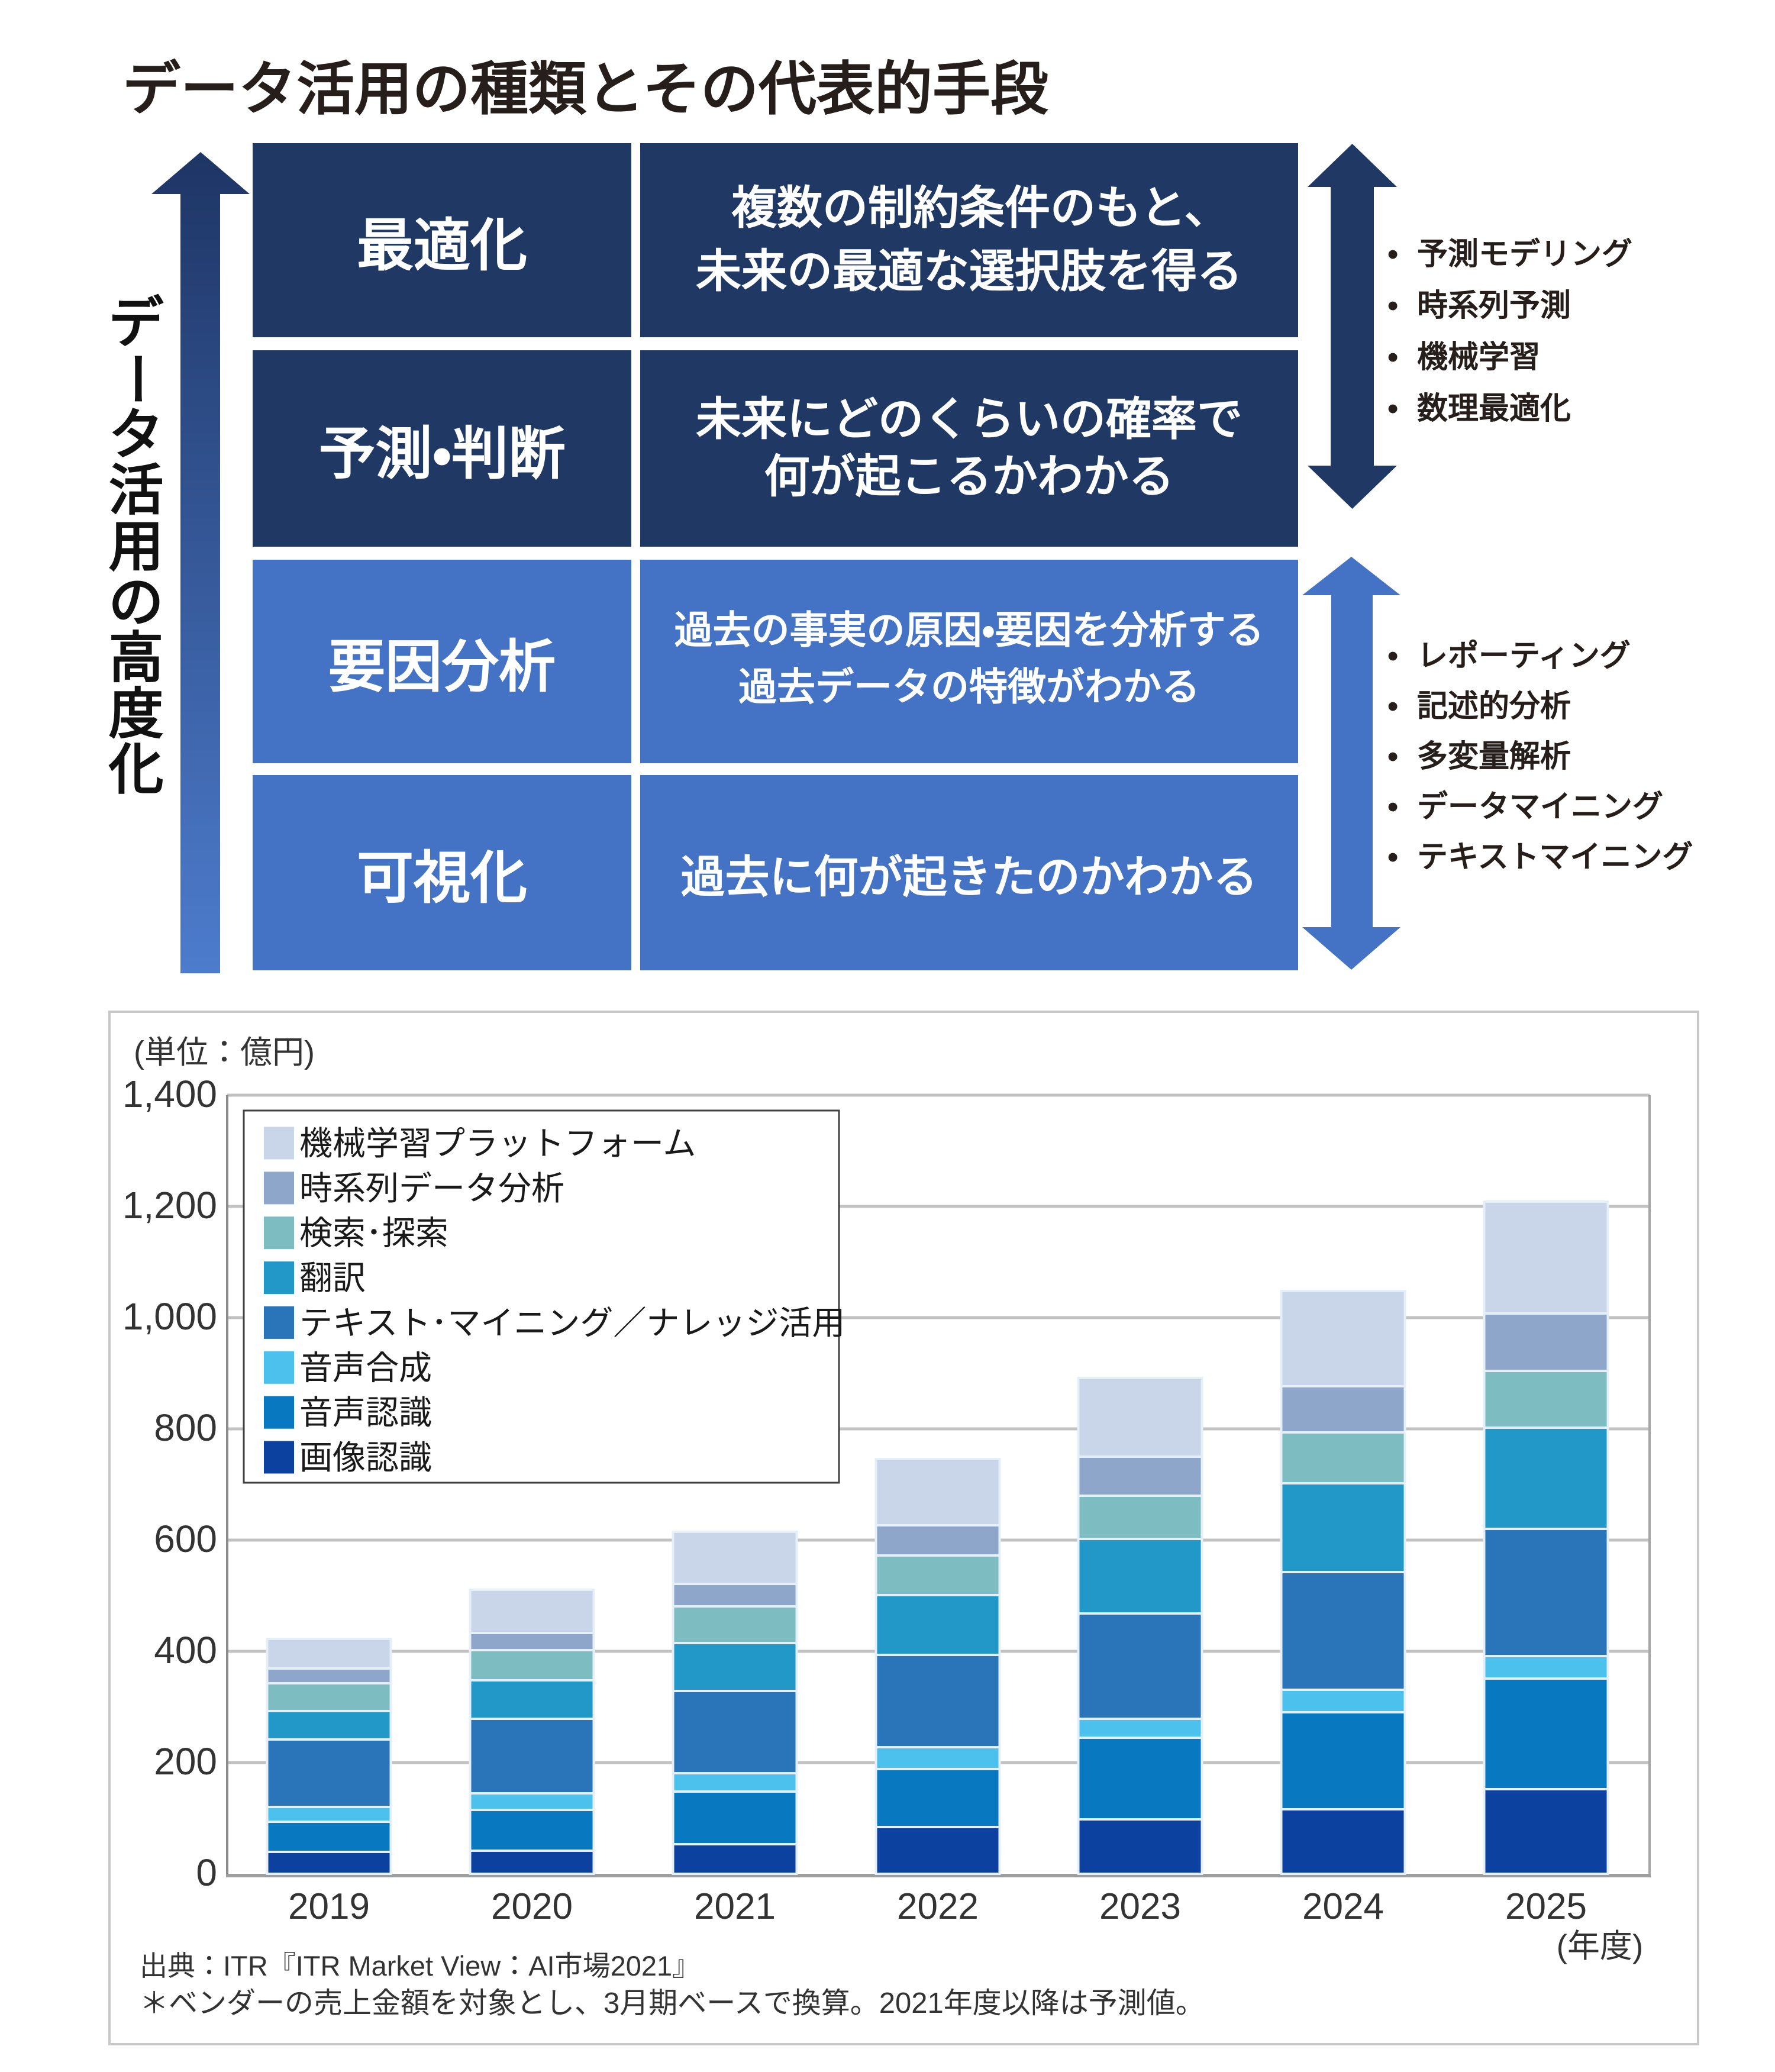 Image resolution: width=1775 pixels, height=2072 pixels. What do you see at coordinates (1343, 1907) in the screenshot?
I see `svg-text: 2024` at bounding box center [1343, 1907].